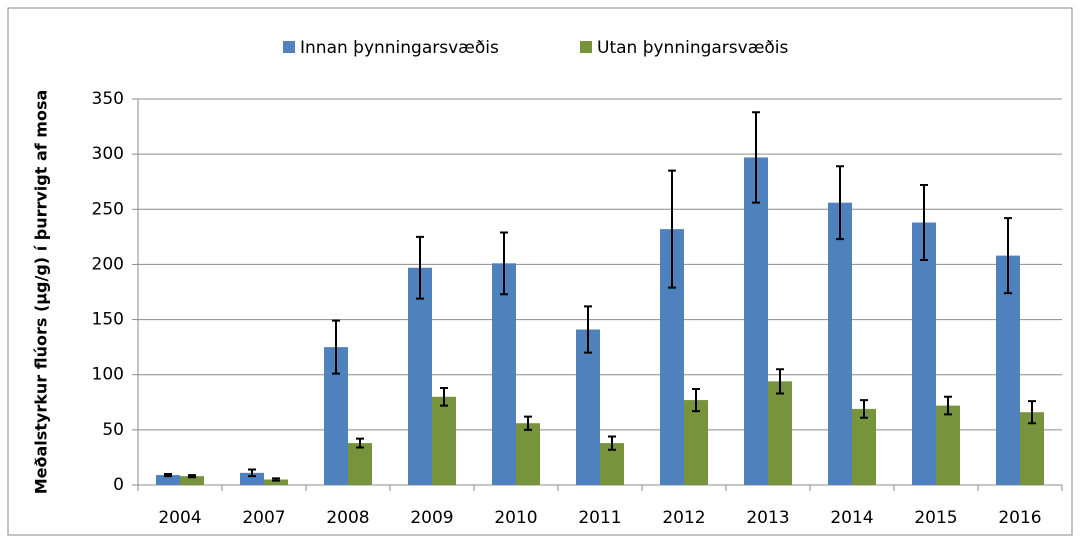 This screenshot has width=1080, height=542. I want to click on y-tick-label: 250, so click(108, 209).